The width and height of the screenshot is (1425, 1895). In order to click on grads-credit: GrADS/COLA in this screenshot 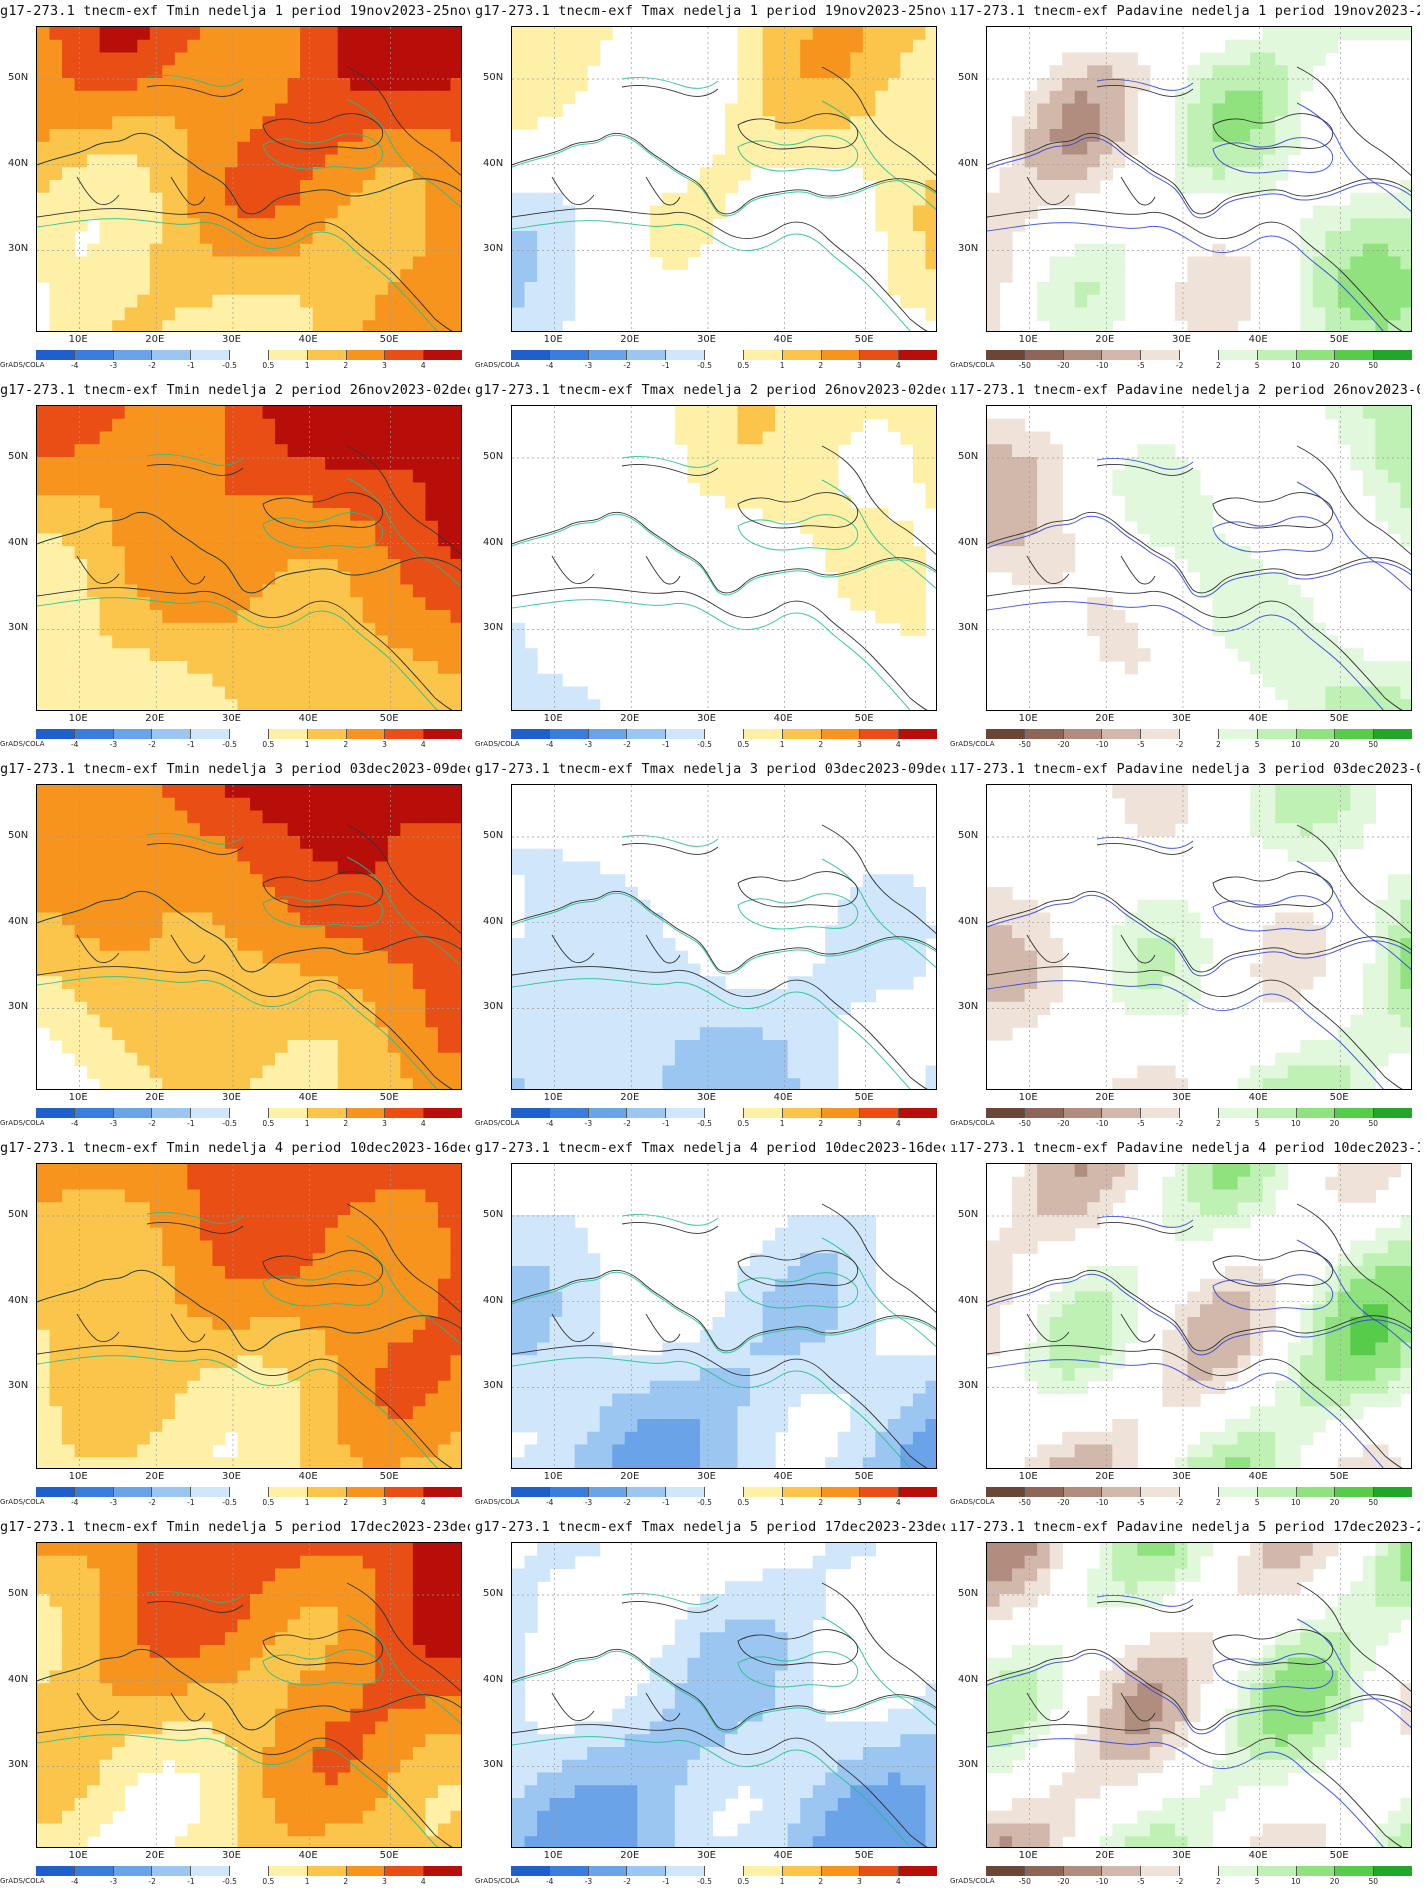, I will do `click(972, 744)`.